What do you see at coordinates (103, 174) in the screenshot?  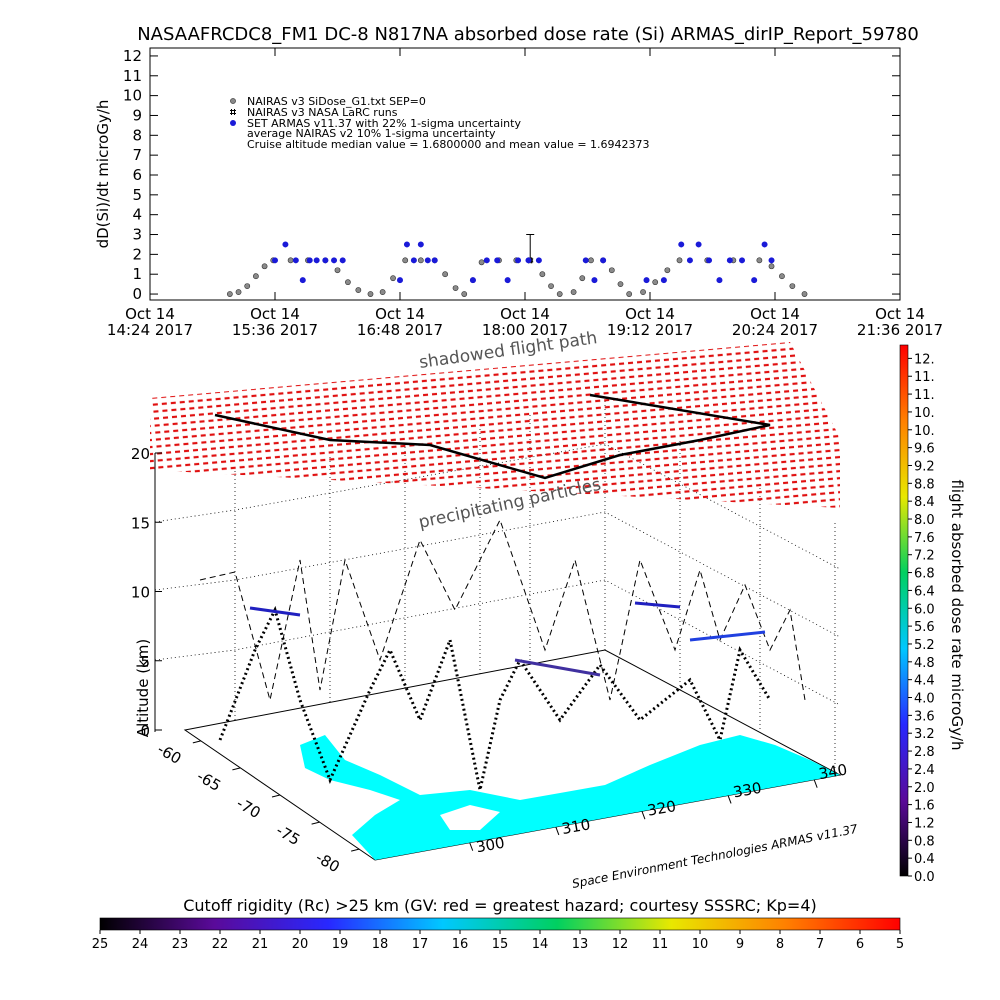 I see `y-axis-title: dD(Si)/dt microGy/h` at bounding box center [103, 174].